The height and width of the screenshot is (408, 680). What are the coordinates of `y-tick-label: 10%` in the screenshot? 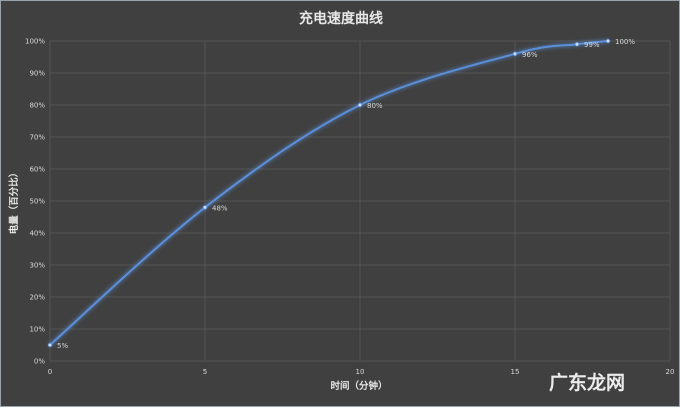 It's located at (37, 330).